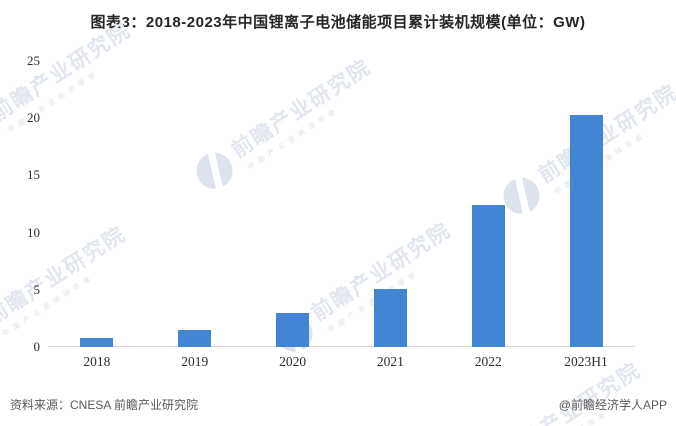 This screenshot has width=676, height=426. I want to click on bar-column: 2018, so click(97, 215).